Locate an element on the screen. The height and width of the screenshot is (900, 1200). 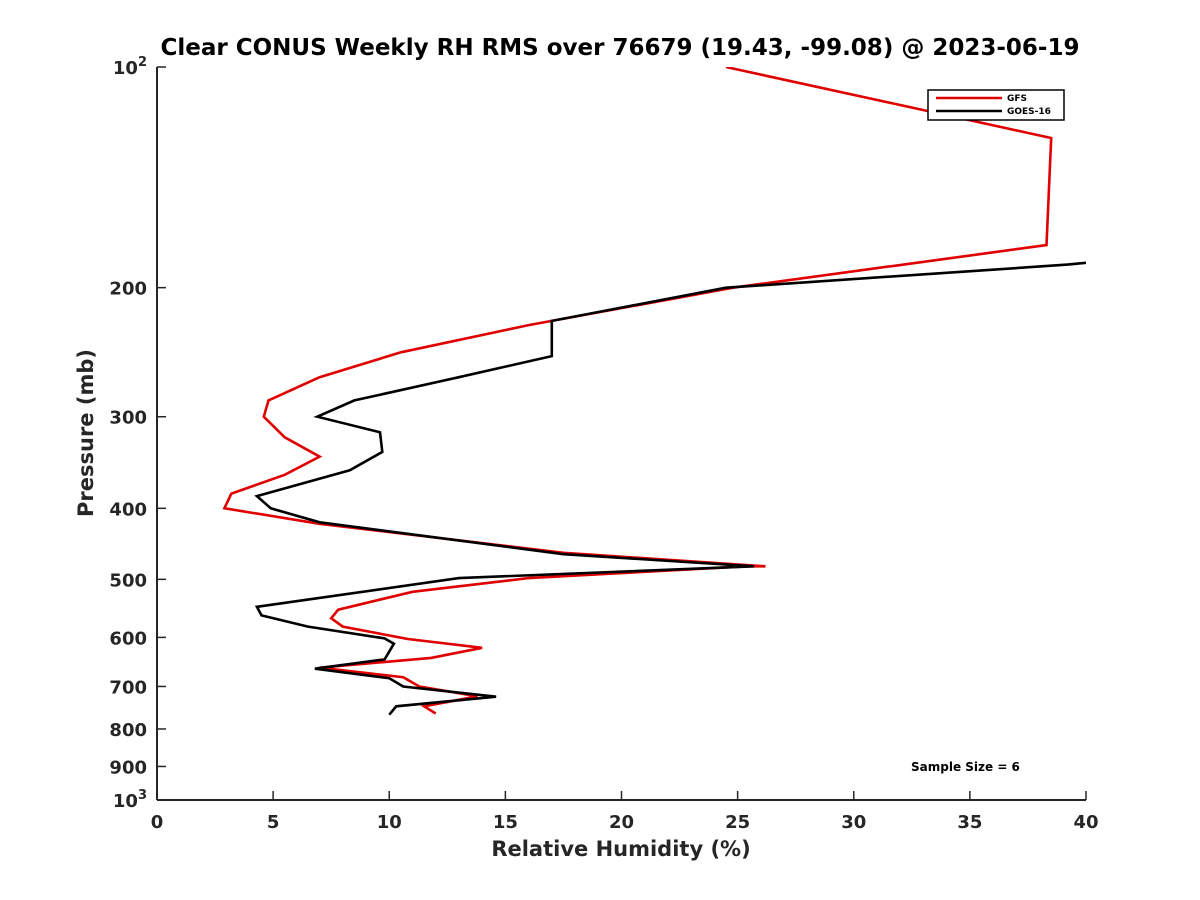
y-tick-label: 900 is located at coordinates (128, 767).